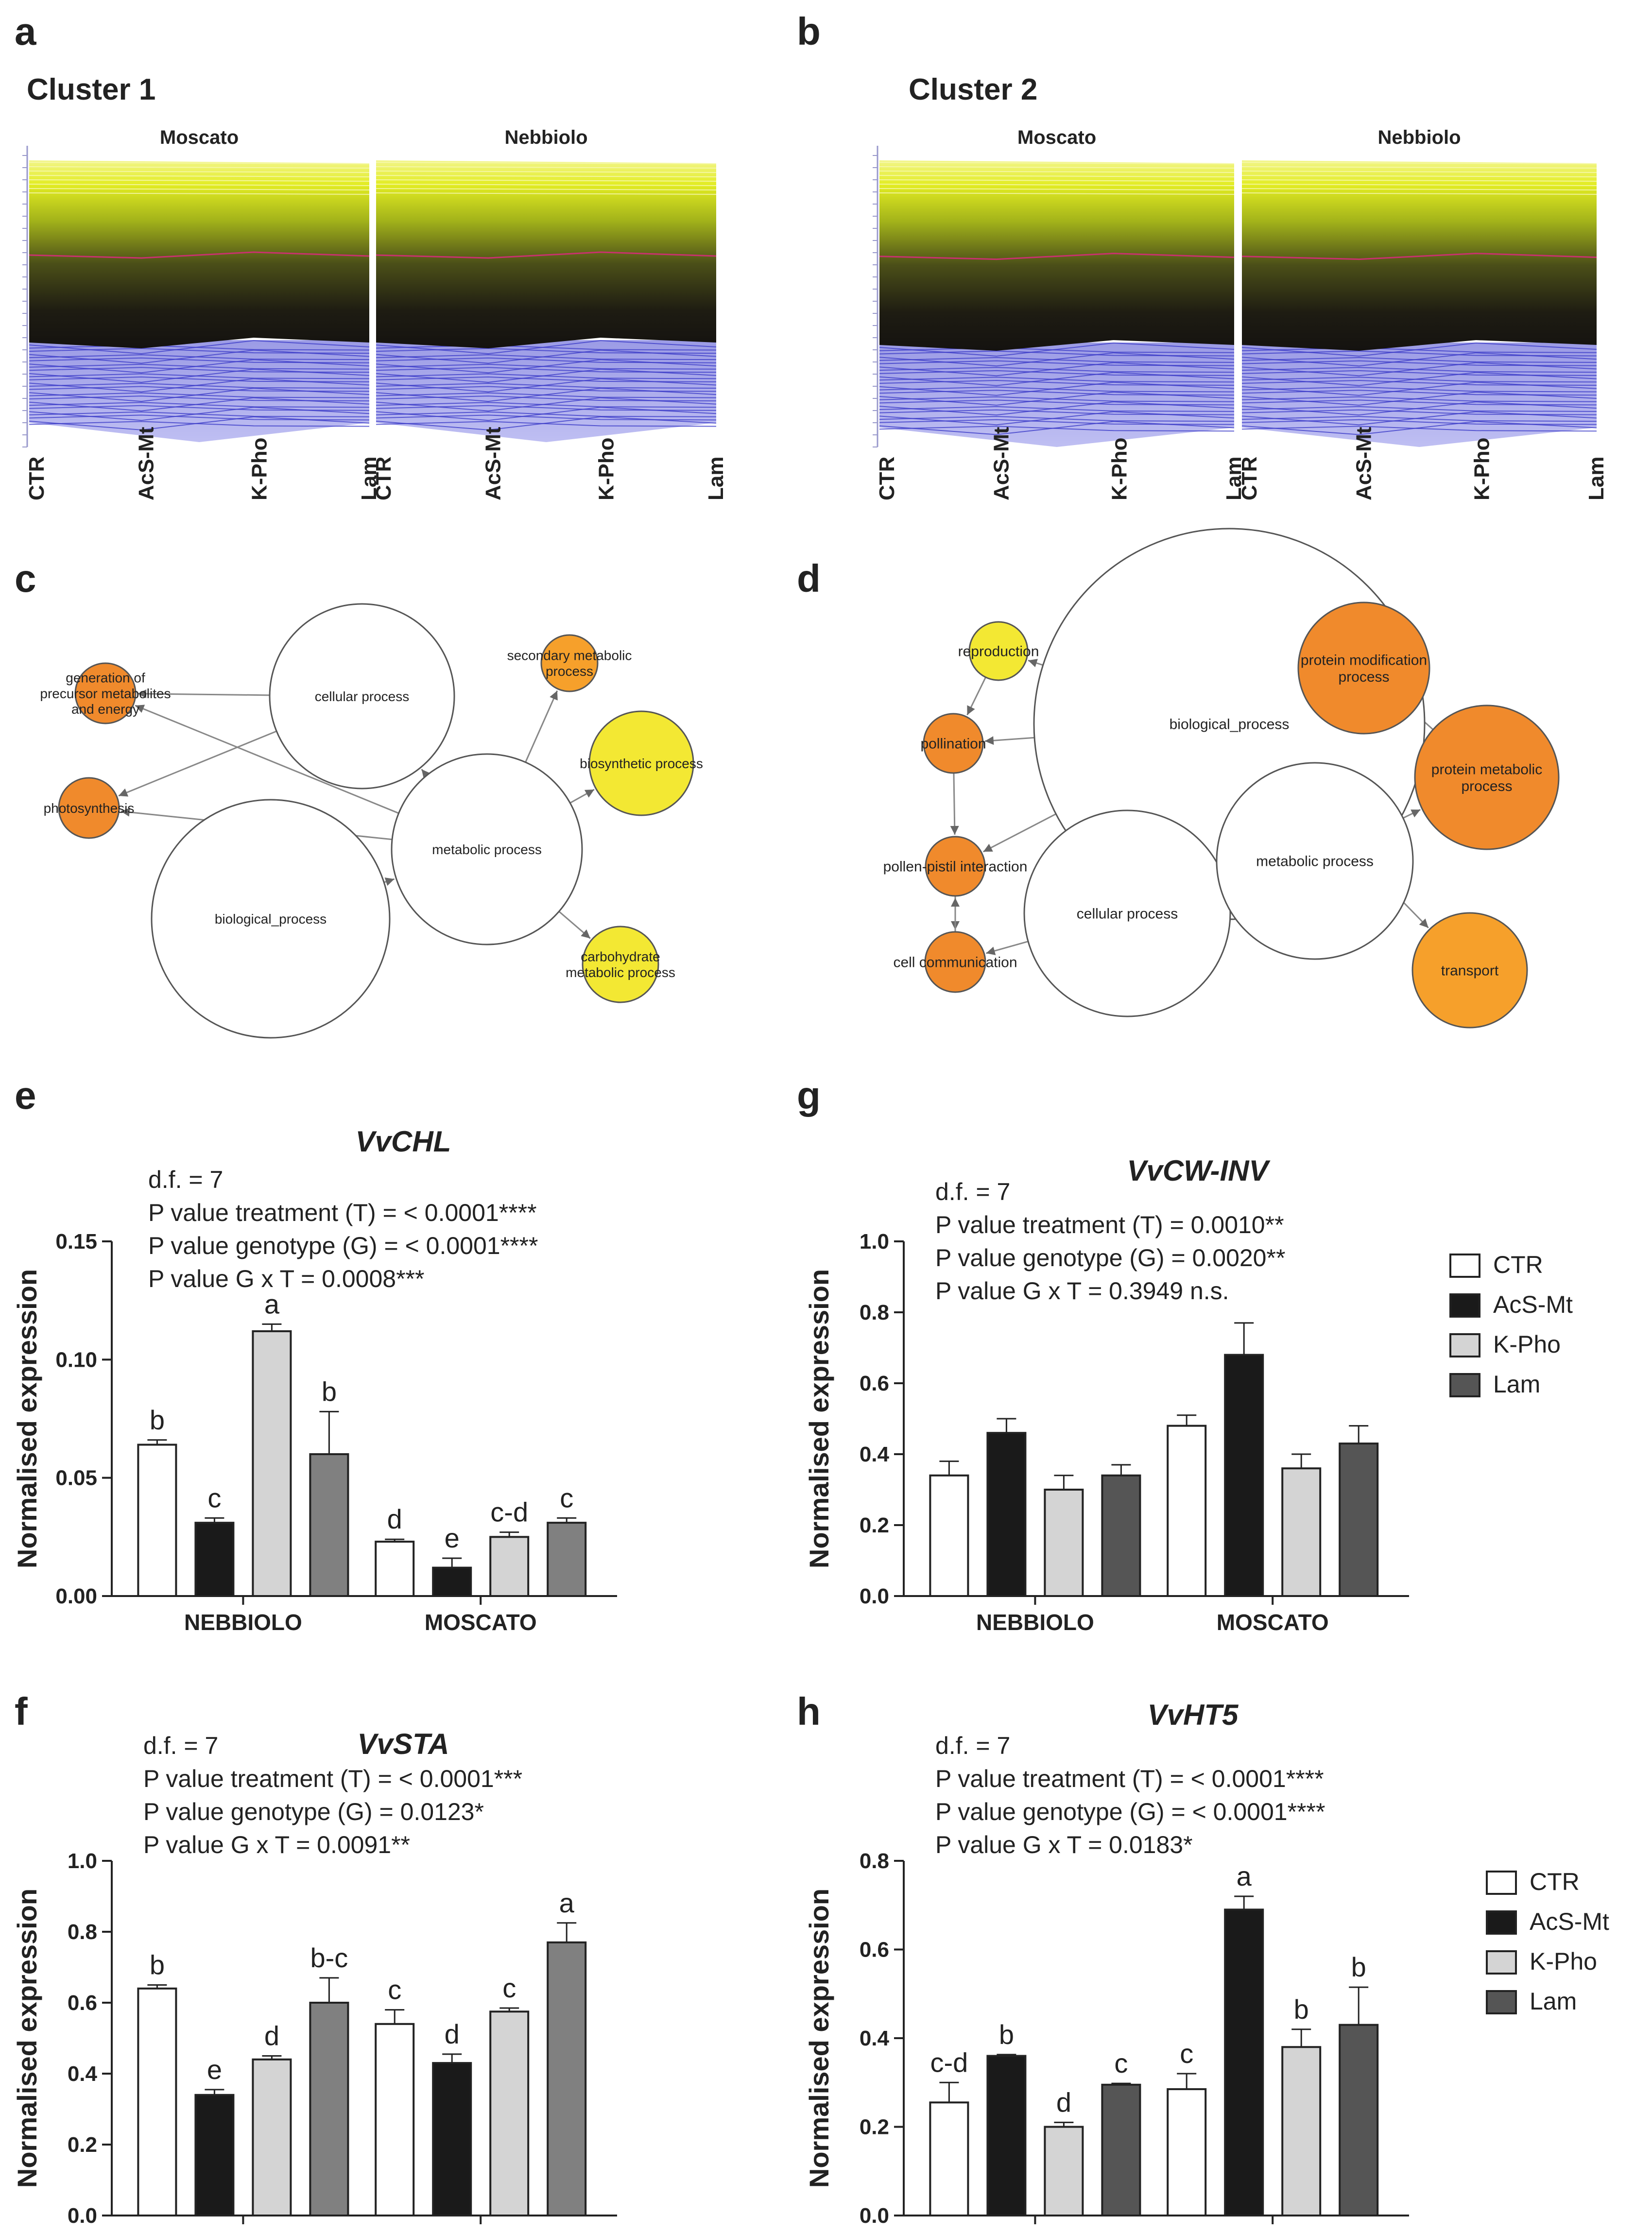  I want to click on y-tick-label: 0.15, so click(76, 1242).